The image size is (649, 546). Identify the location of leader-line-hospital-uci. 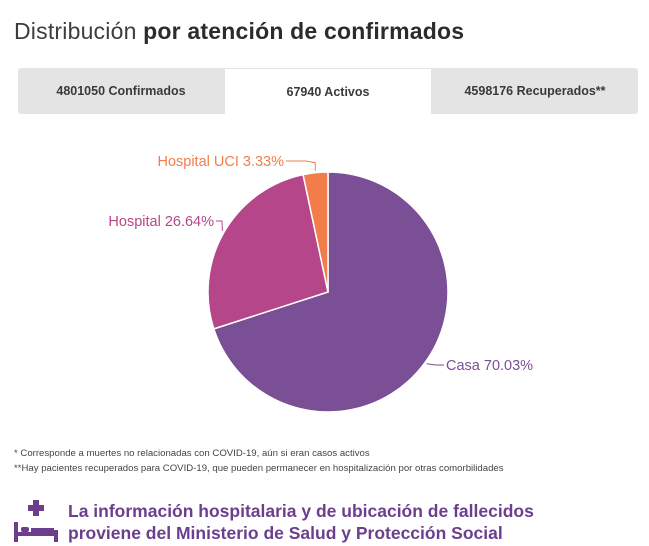
(301, 165).